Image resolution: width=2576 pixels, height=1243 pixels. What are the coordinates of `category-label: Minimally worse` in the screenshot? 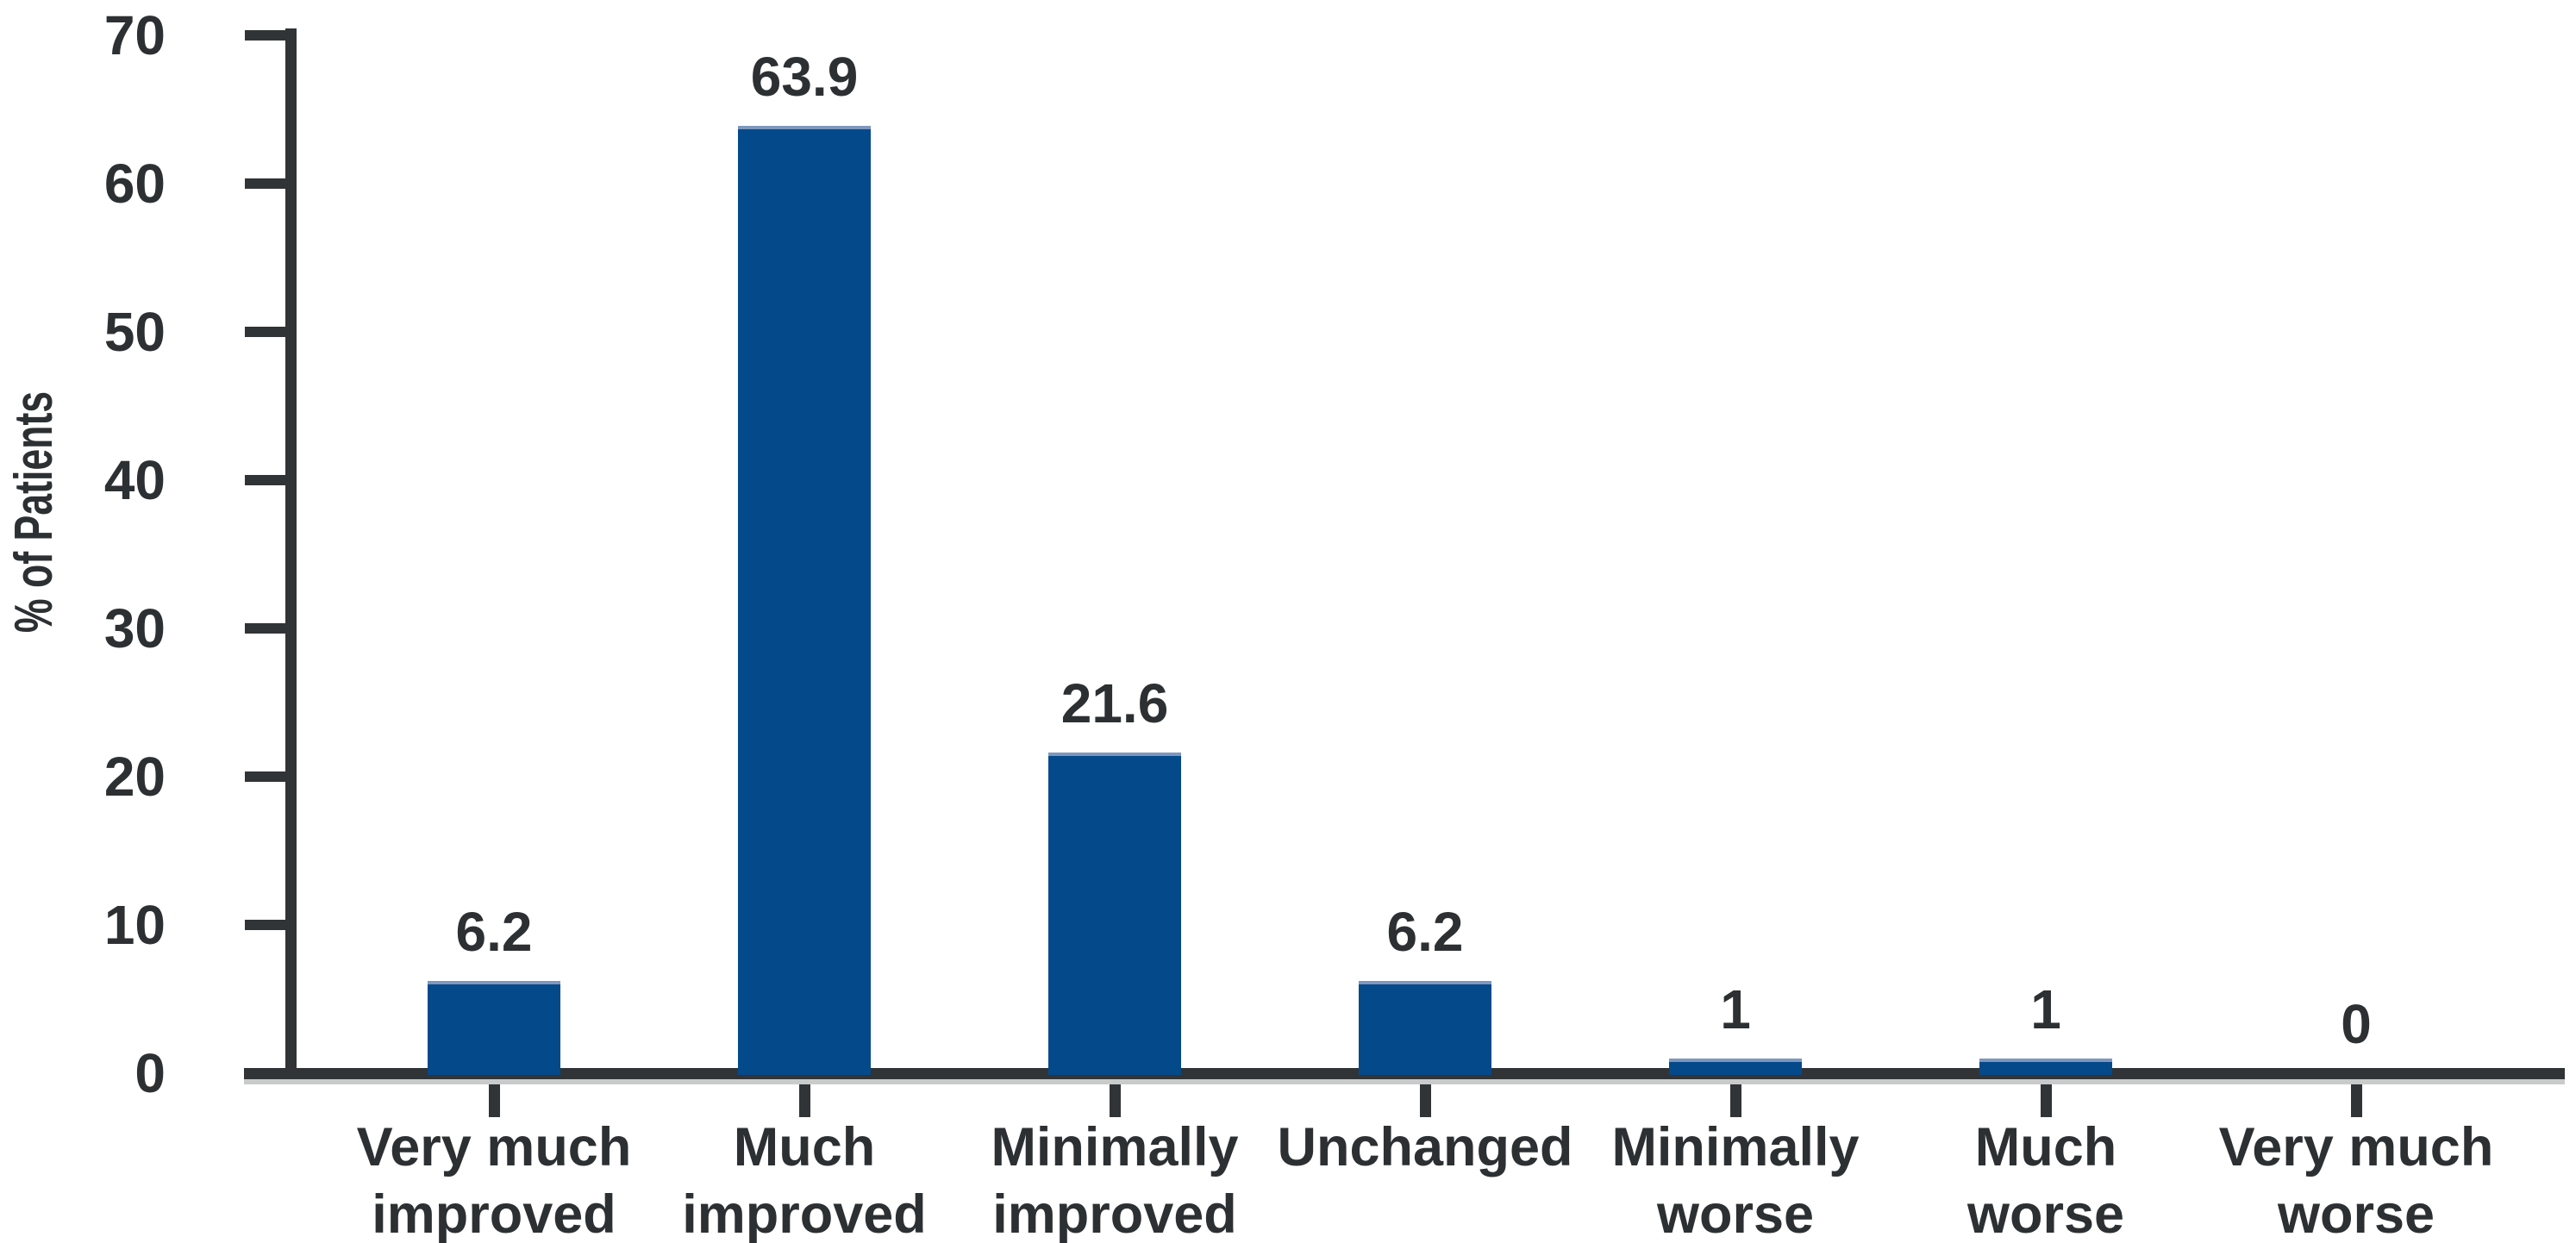 It's located at (1735, 1178).